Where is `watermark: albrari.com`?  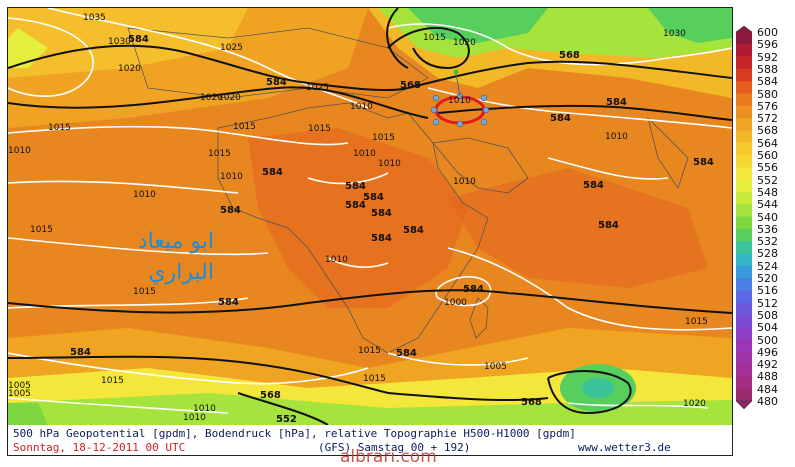 watermark: albrari.com is located at coordinates (388, 457).